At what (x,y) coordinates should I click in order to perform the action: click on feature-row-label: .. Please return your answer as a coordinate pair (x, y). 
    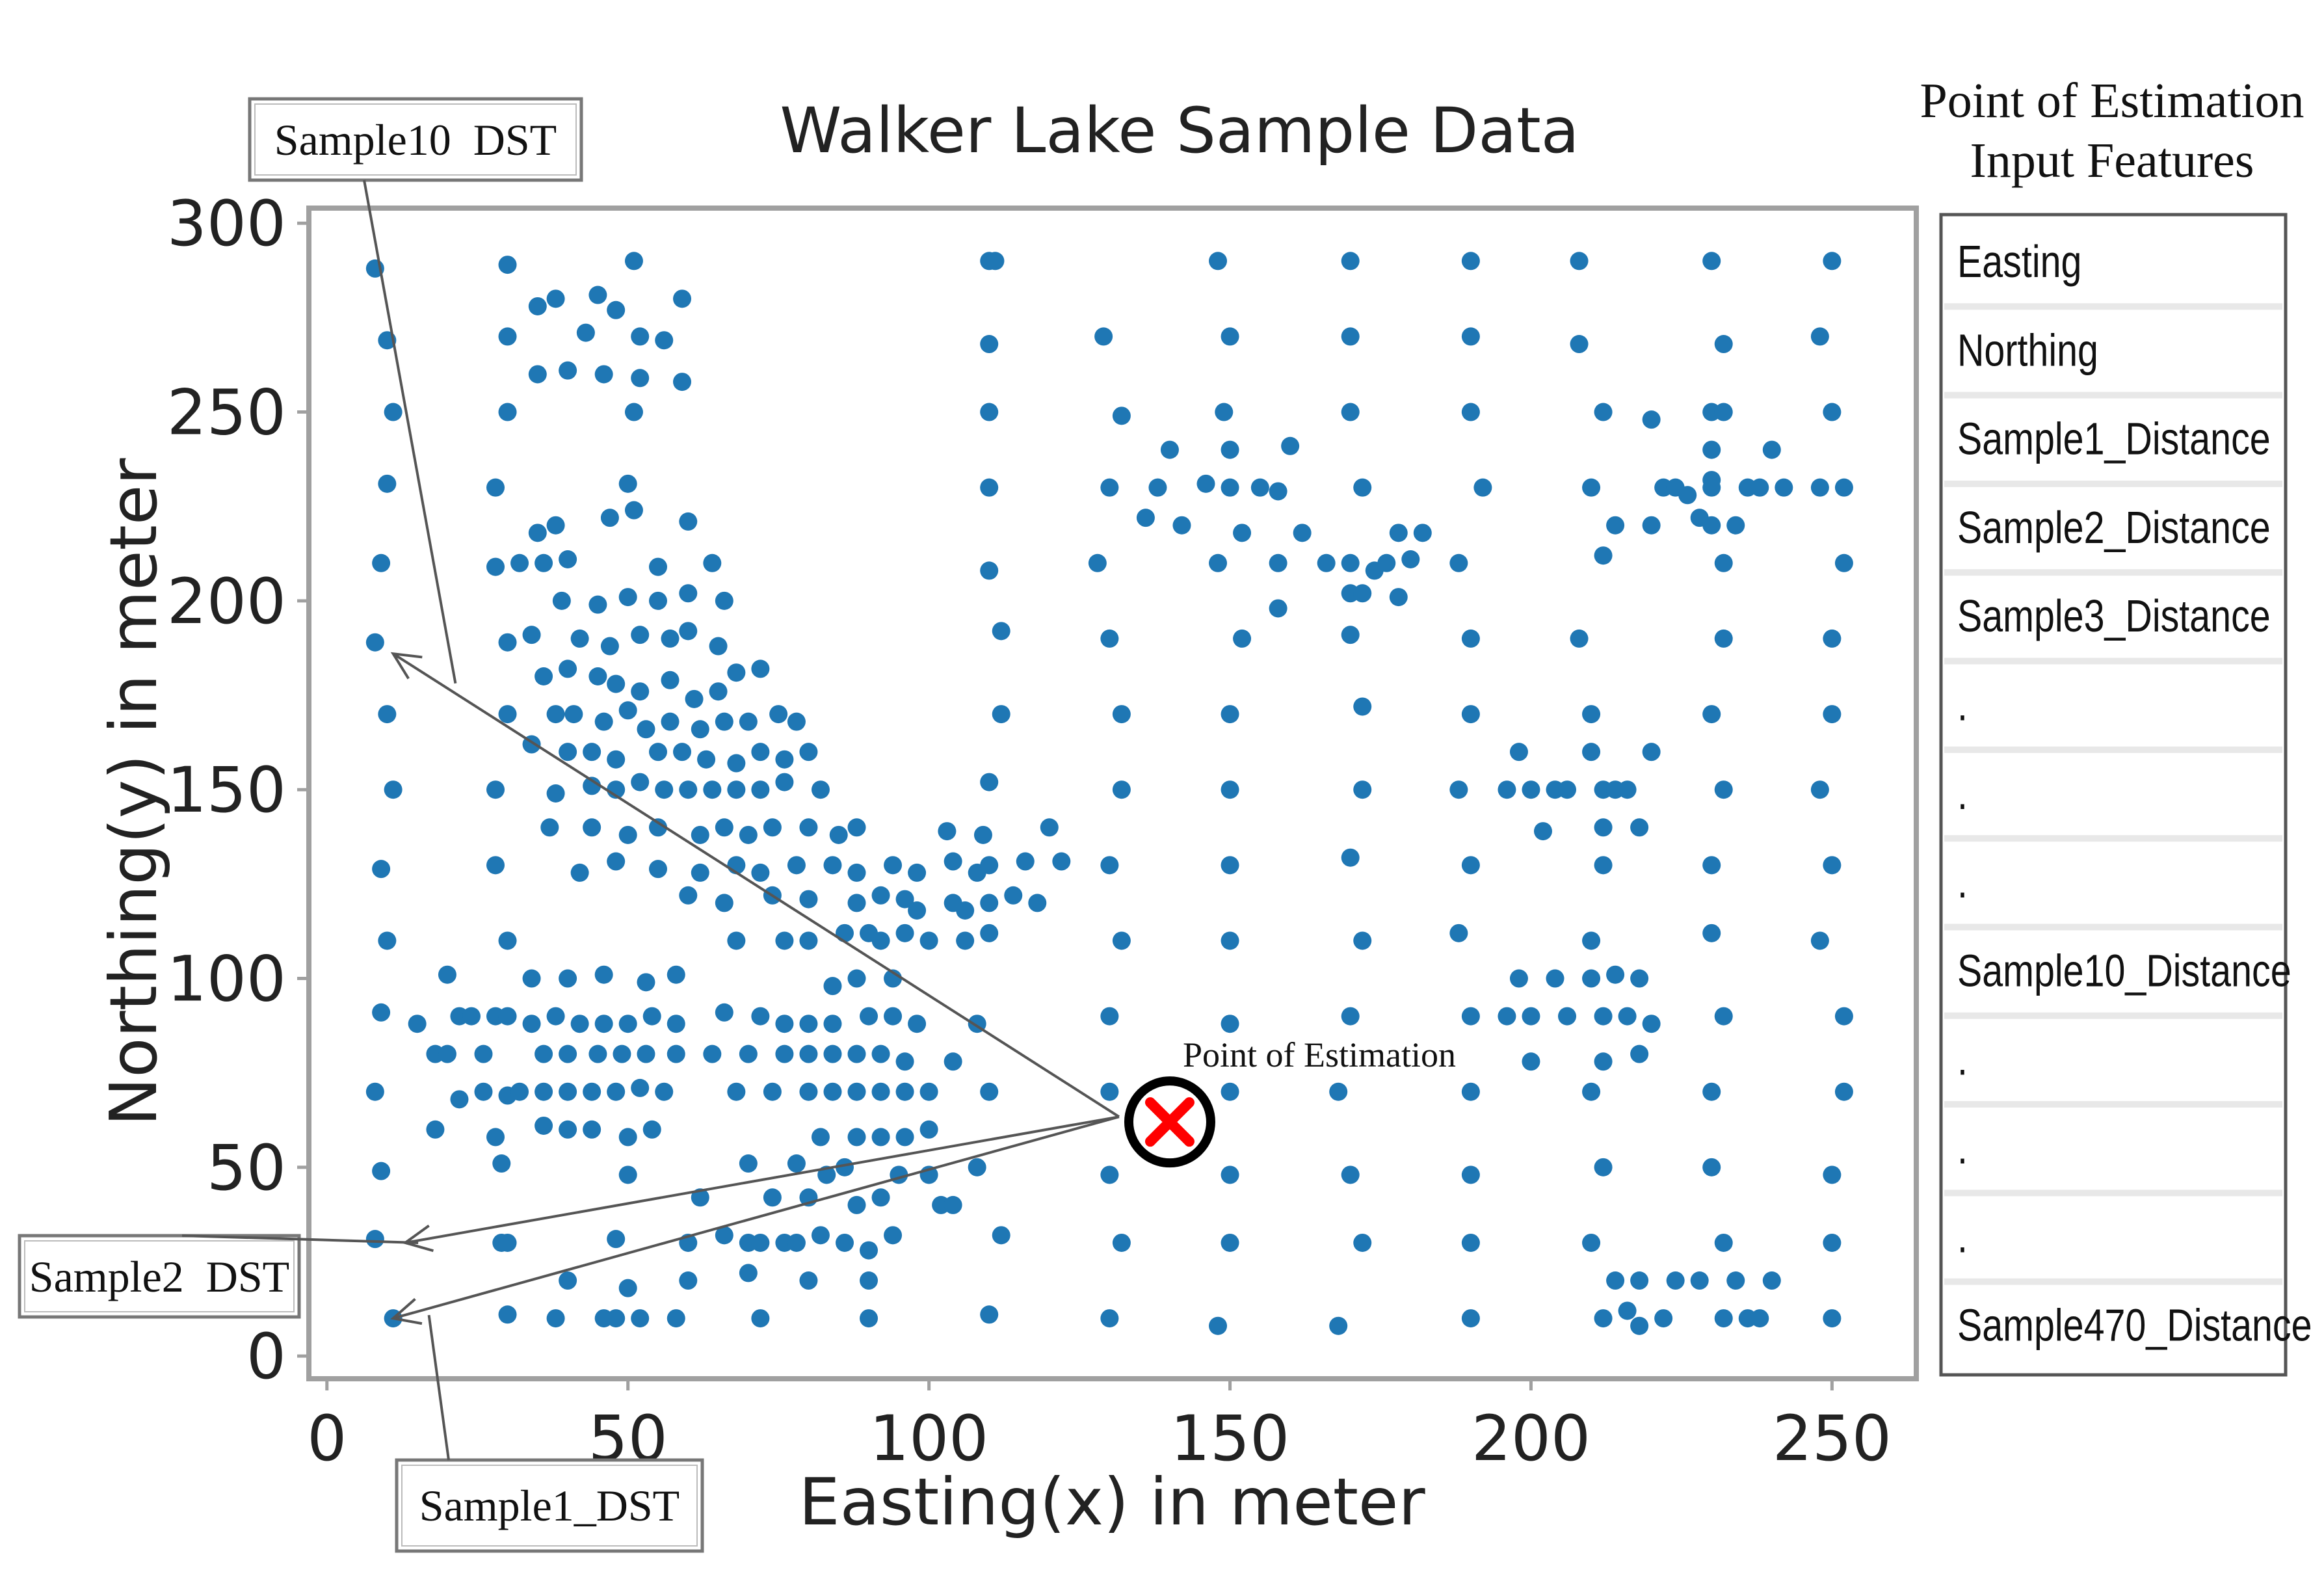
    Looking at the image, I should click on (1963, 882).